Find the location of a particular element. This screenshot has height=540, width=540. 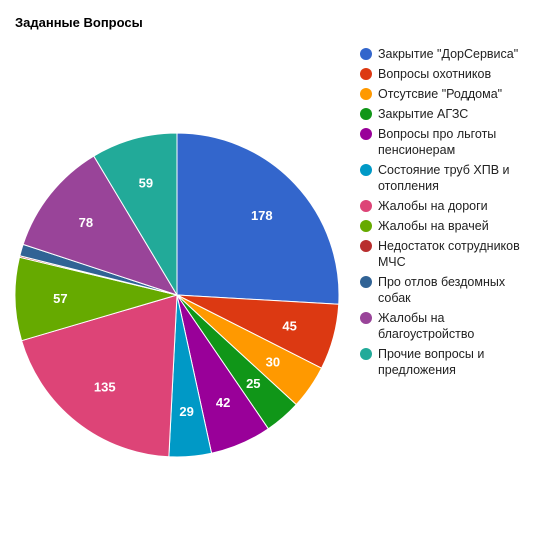

legend-item-1: Вопросы охотников is located at coordinates (449, 74).